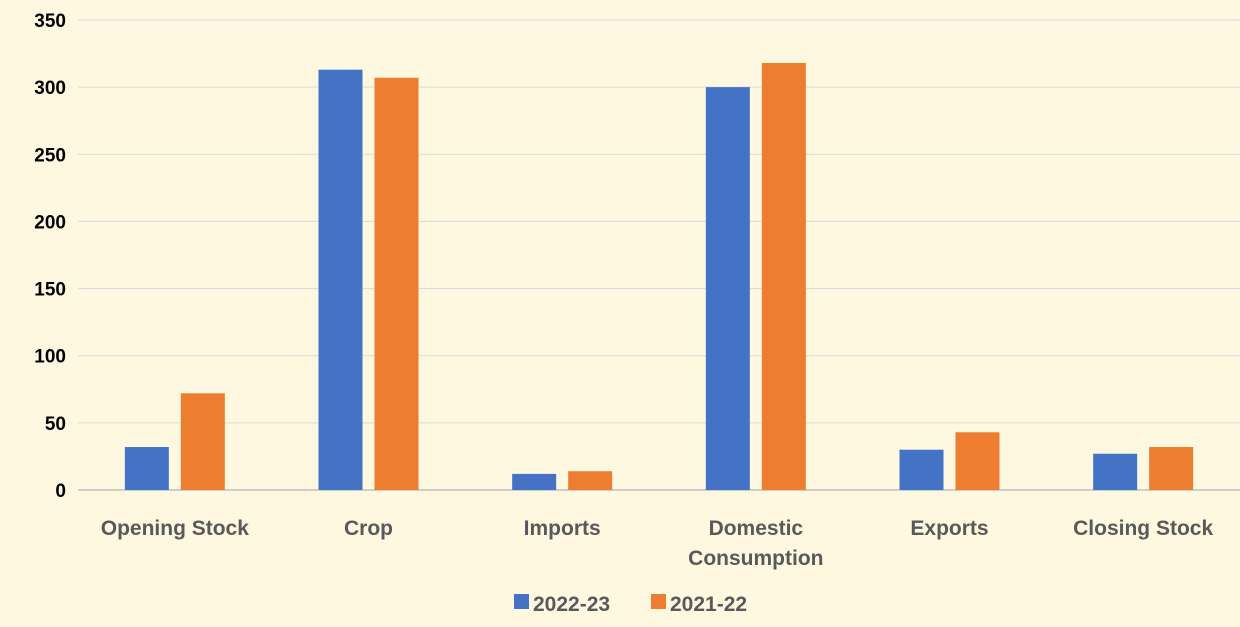 The width and height of the screenshot is (1240, 627). What do you see at coordinates (708, 604) in the screenshot?
I see `legend-label: 2021-22` at bounding box center [708, 604].